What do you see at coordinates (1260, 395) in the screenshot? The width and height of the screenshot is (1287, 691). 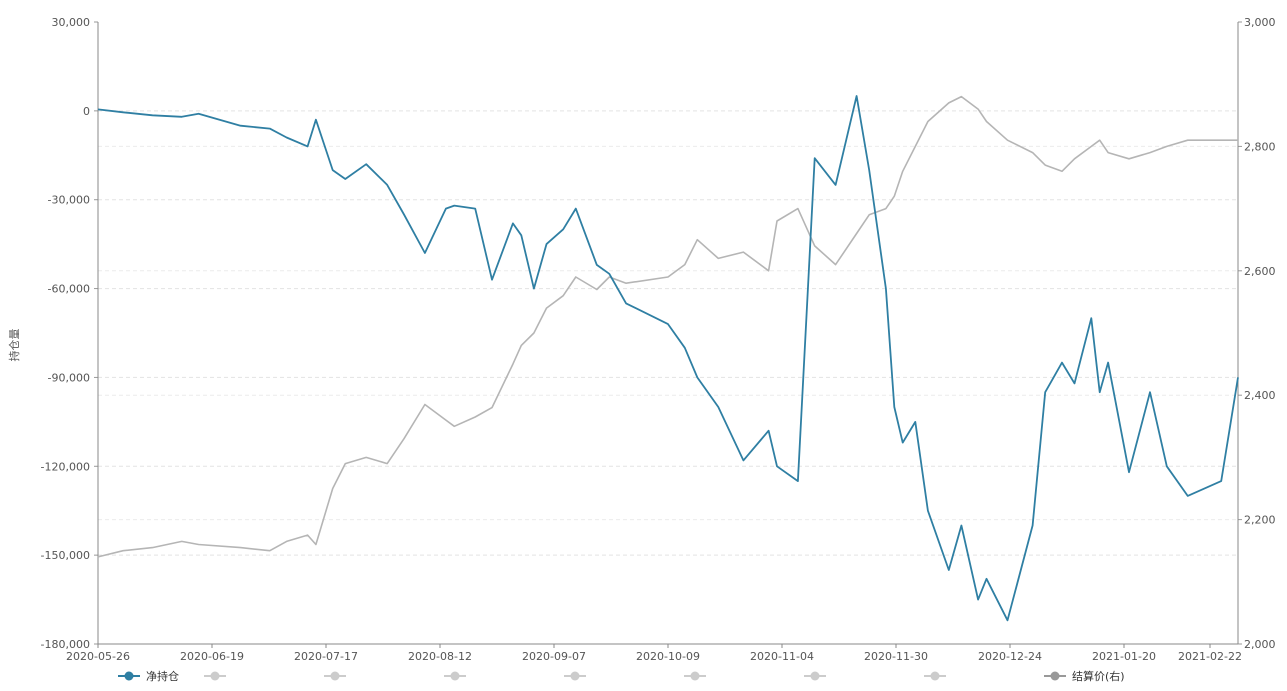 I see `y-right-tick-label: 2,400` at bounding box center [1260, 395].